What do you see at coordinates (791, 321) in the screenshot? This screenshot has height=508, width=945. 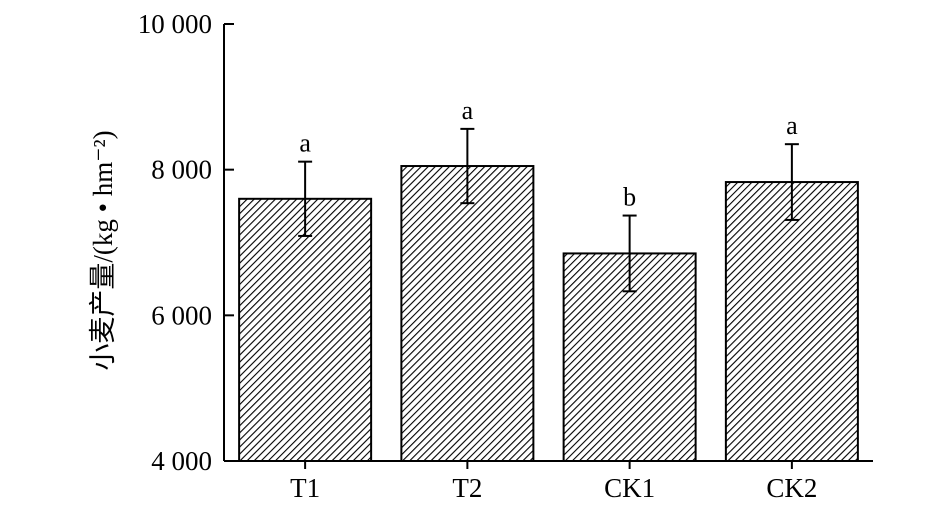 I see `bar-ck2` at bounding box center [791, 321].